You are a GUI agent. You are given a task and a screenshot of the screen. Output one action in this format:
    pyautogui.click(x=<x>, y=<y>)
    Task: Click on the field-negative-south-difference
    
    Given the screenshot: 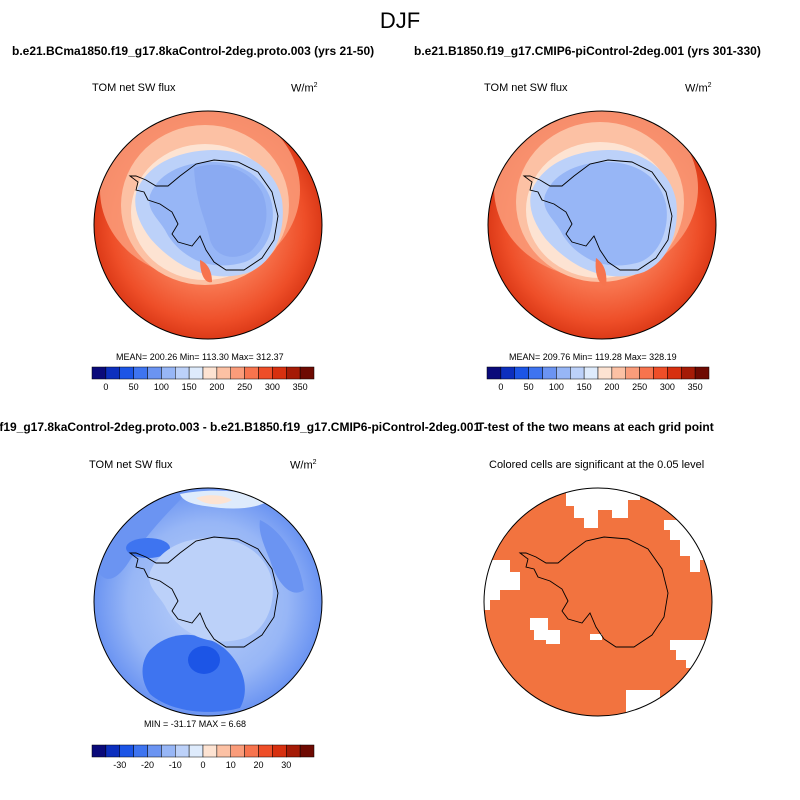 What is the action you would take?
    pyautogui.click(x=193, y=673)
    